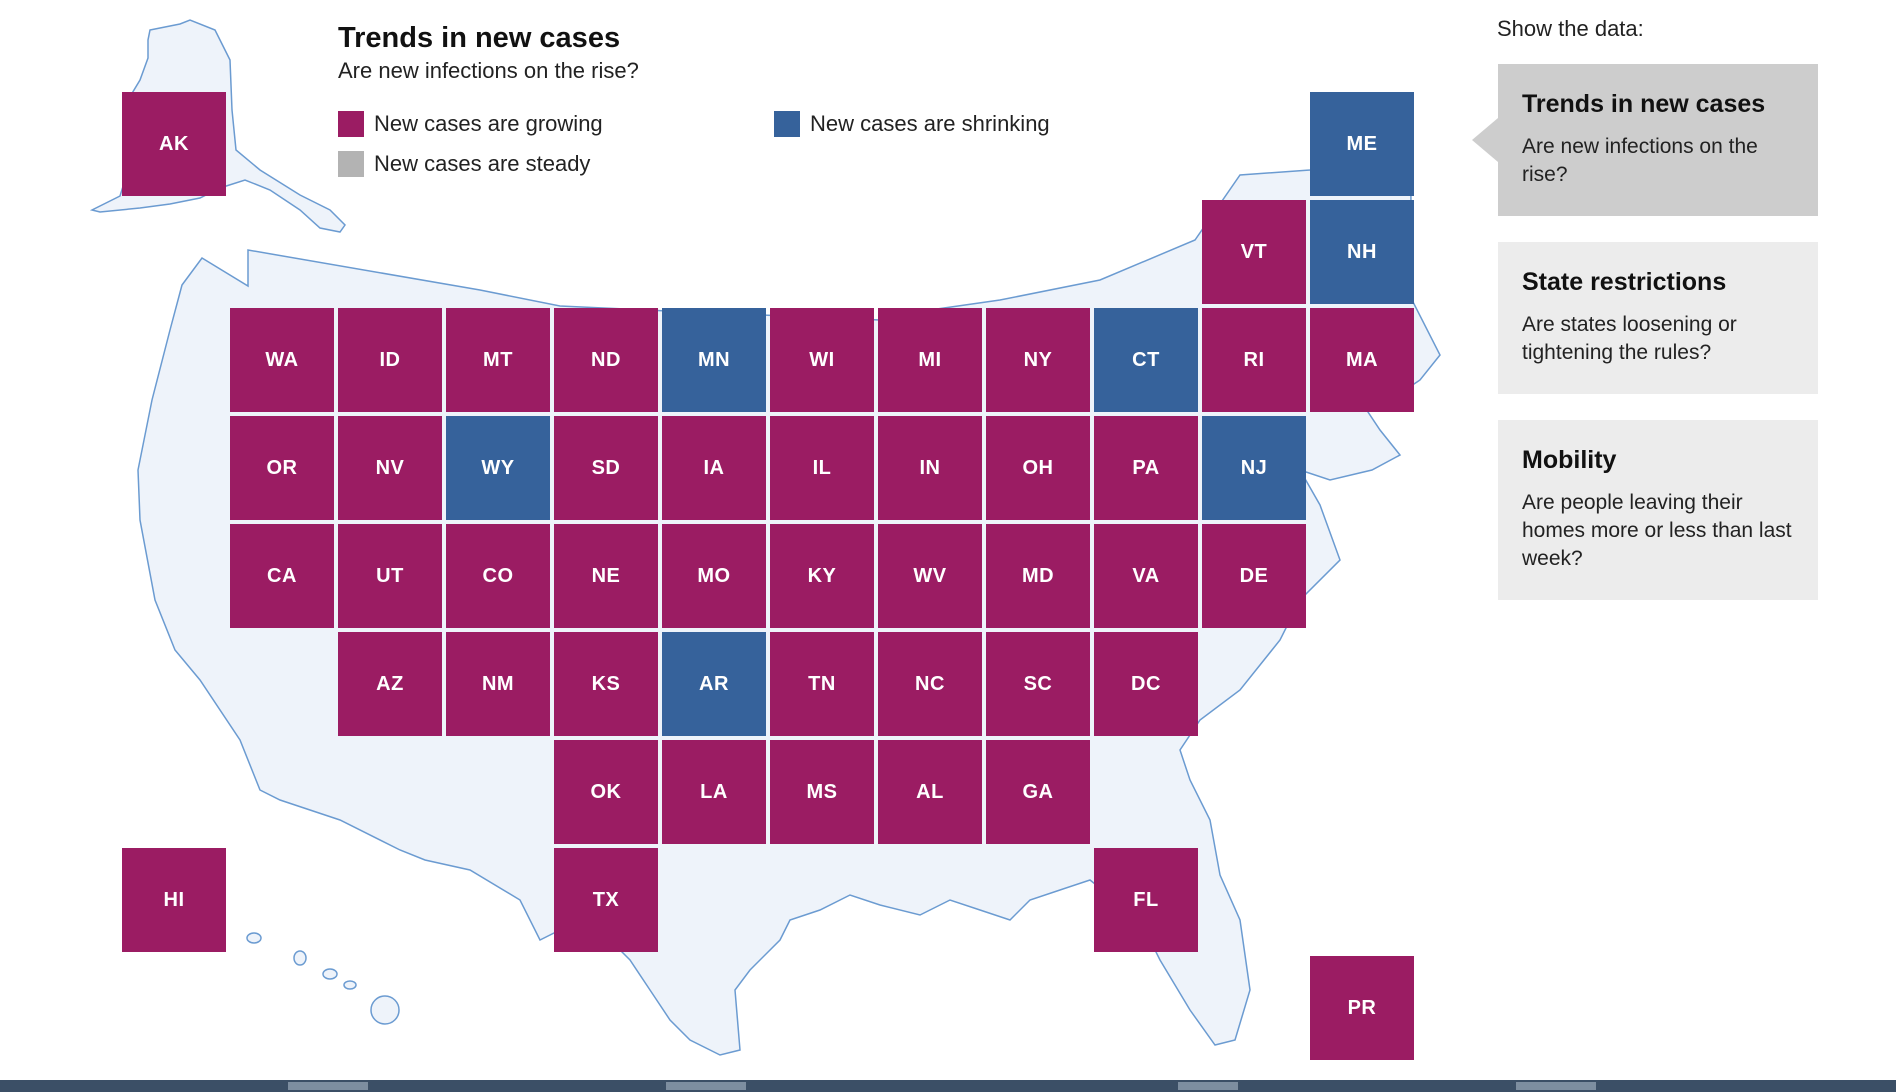  I want to click on state-tile-va: VA, so click(1146, 576).